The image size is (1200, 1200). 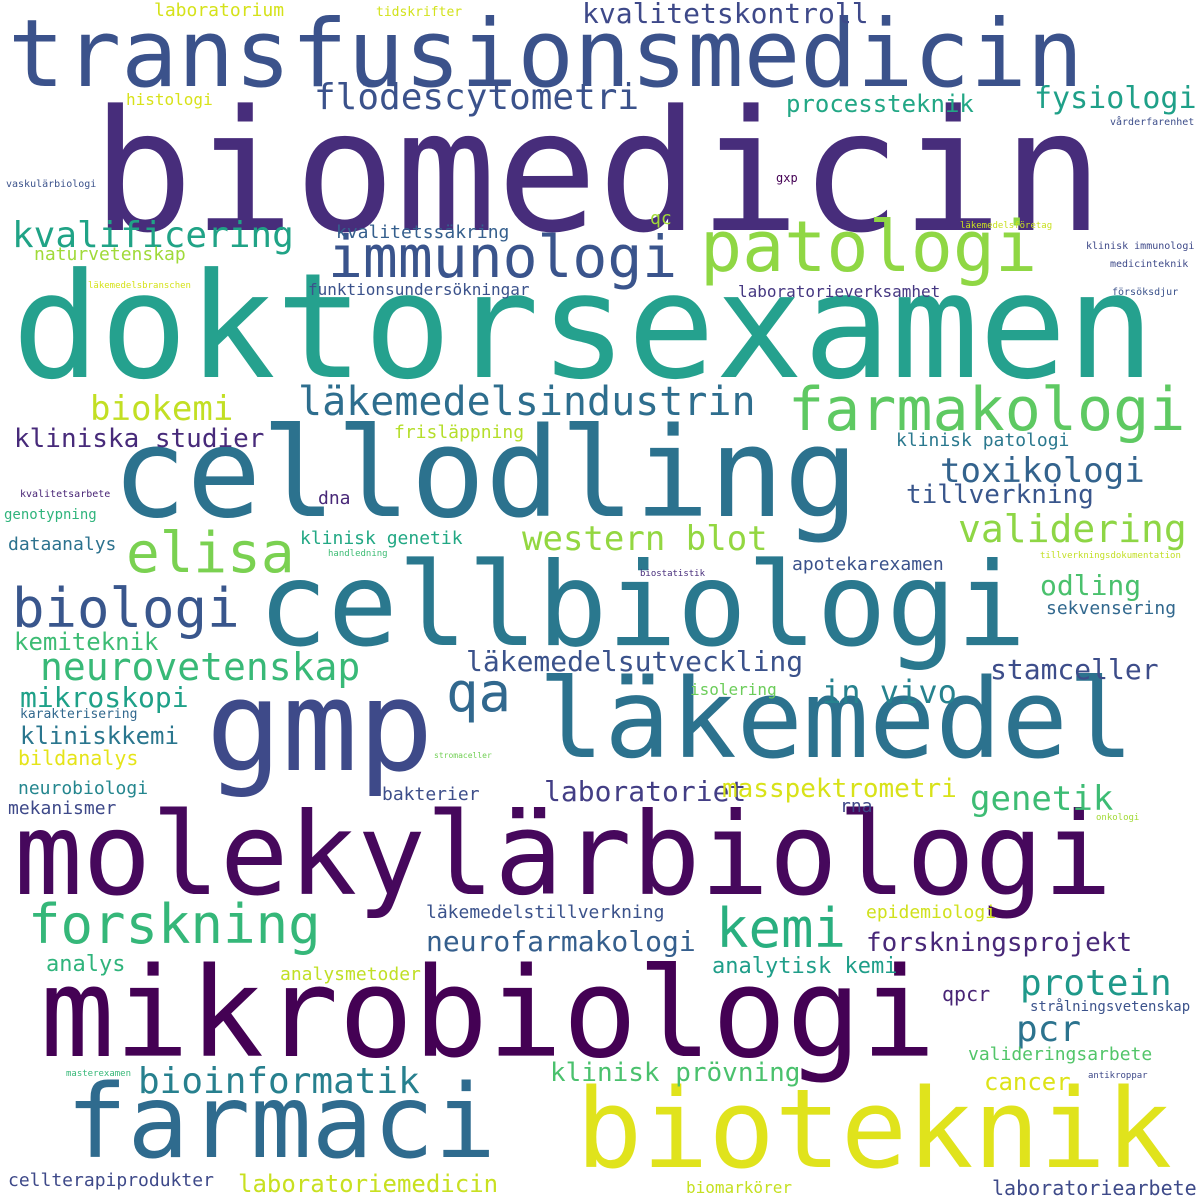 What do you see at coordinates (320, 726) in the screenshot?
I see `word: gmp` at bounding box center [320, 726].